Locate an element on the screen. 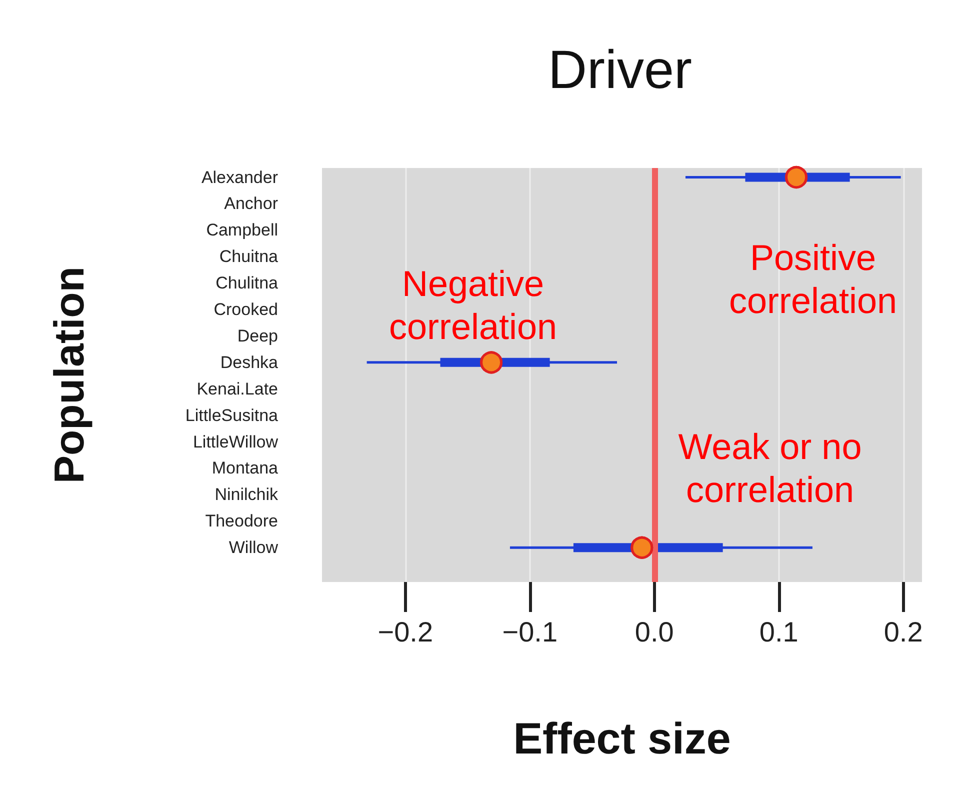  x-tick-label: −0.1 is located at coordinates (530, 632).